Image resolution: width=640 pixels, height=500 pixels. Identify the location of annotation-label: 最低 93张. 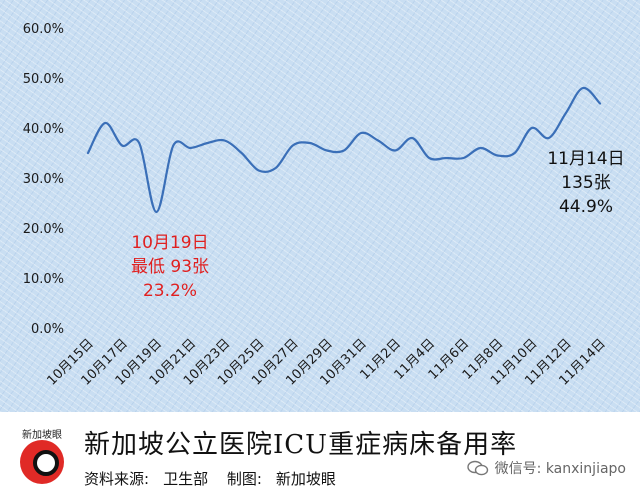
(170, 267).